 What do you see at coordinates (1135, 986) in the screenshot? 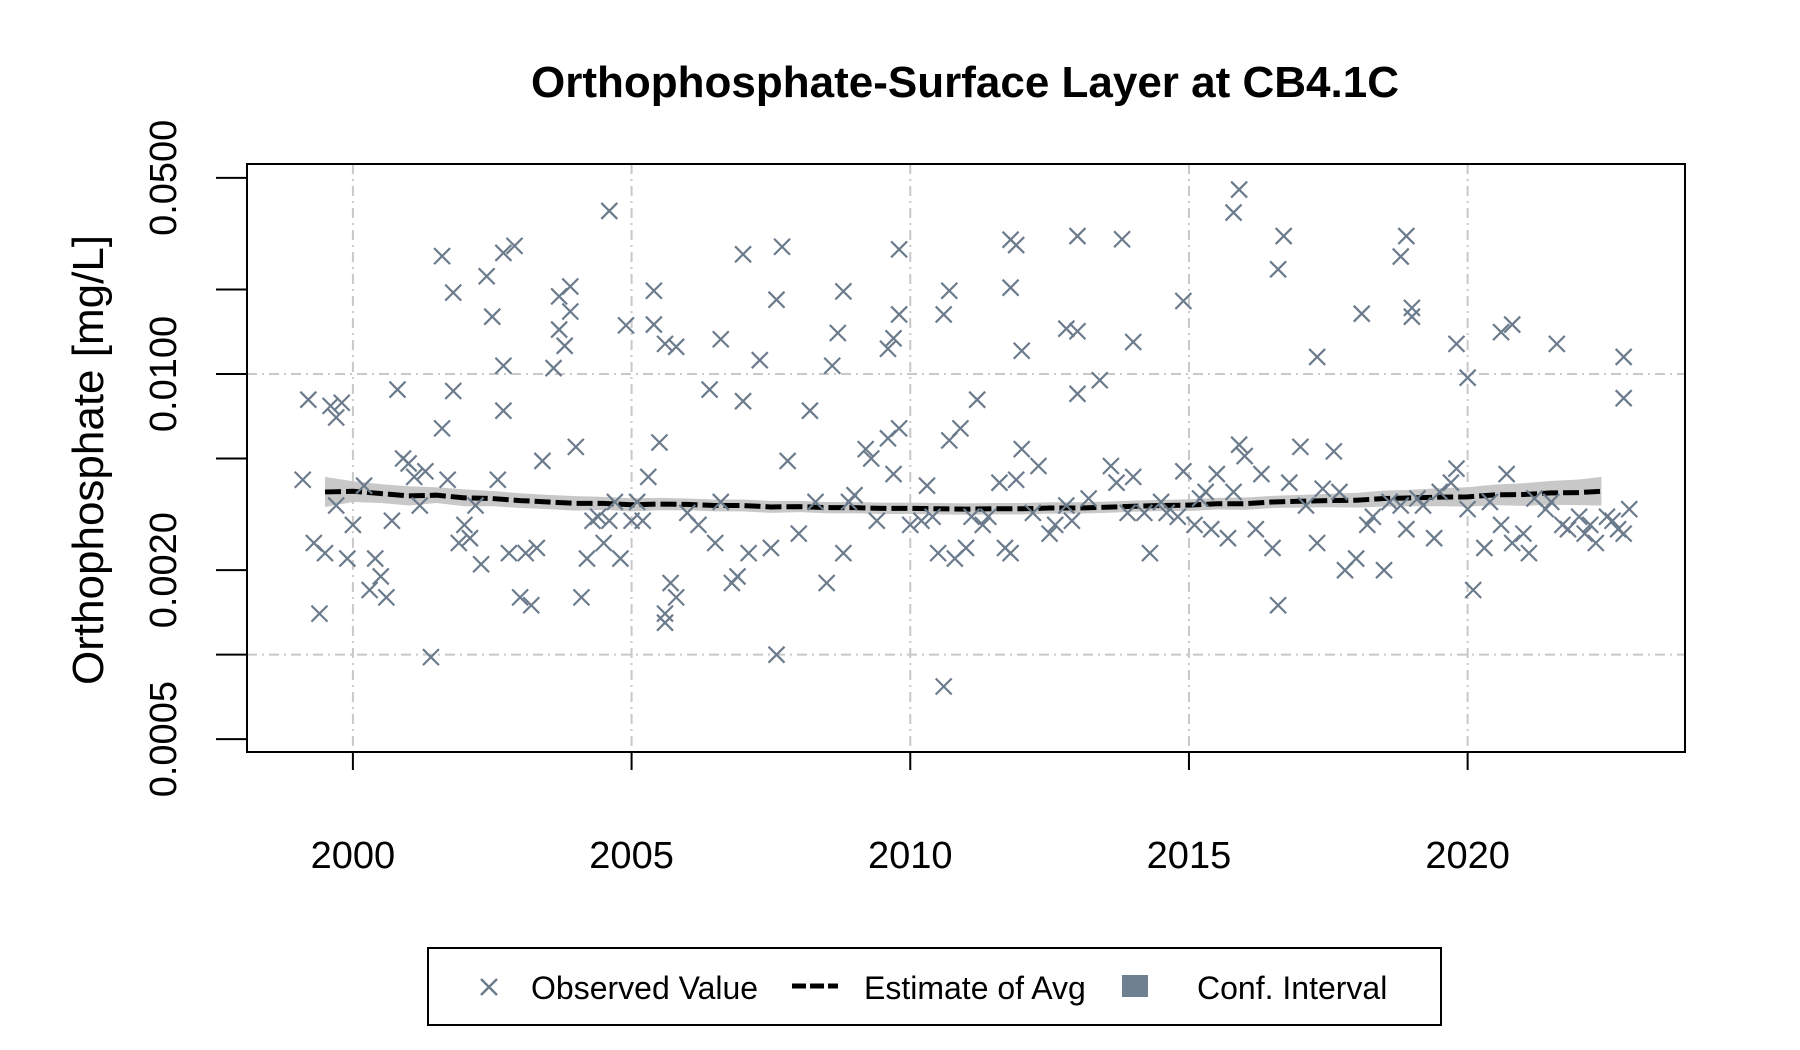
I see `legend-ci-swatch` at bounding box center [1135, 986].